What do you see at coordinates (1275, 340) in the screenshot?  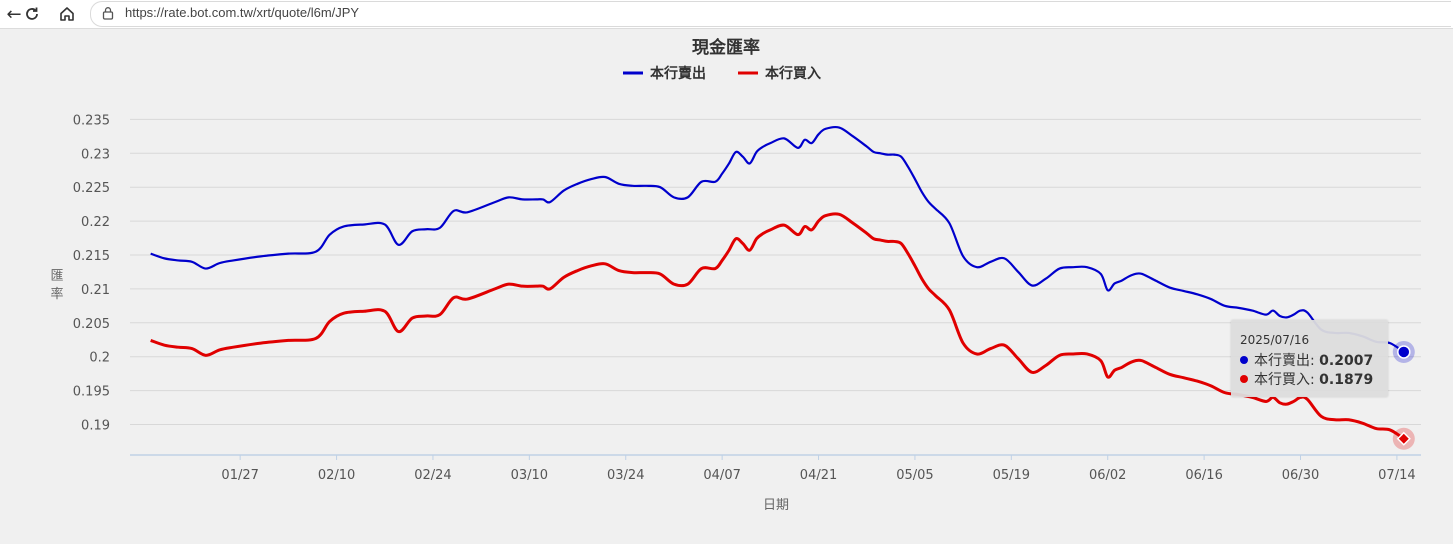 I see `tooltip-date: 2025/07/16` at bounding box center [1275, 340].